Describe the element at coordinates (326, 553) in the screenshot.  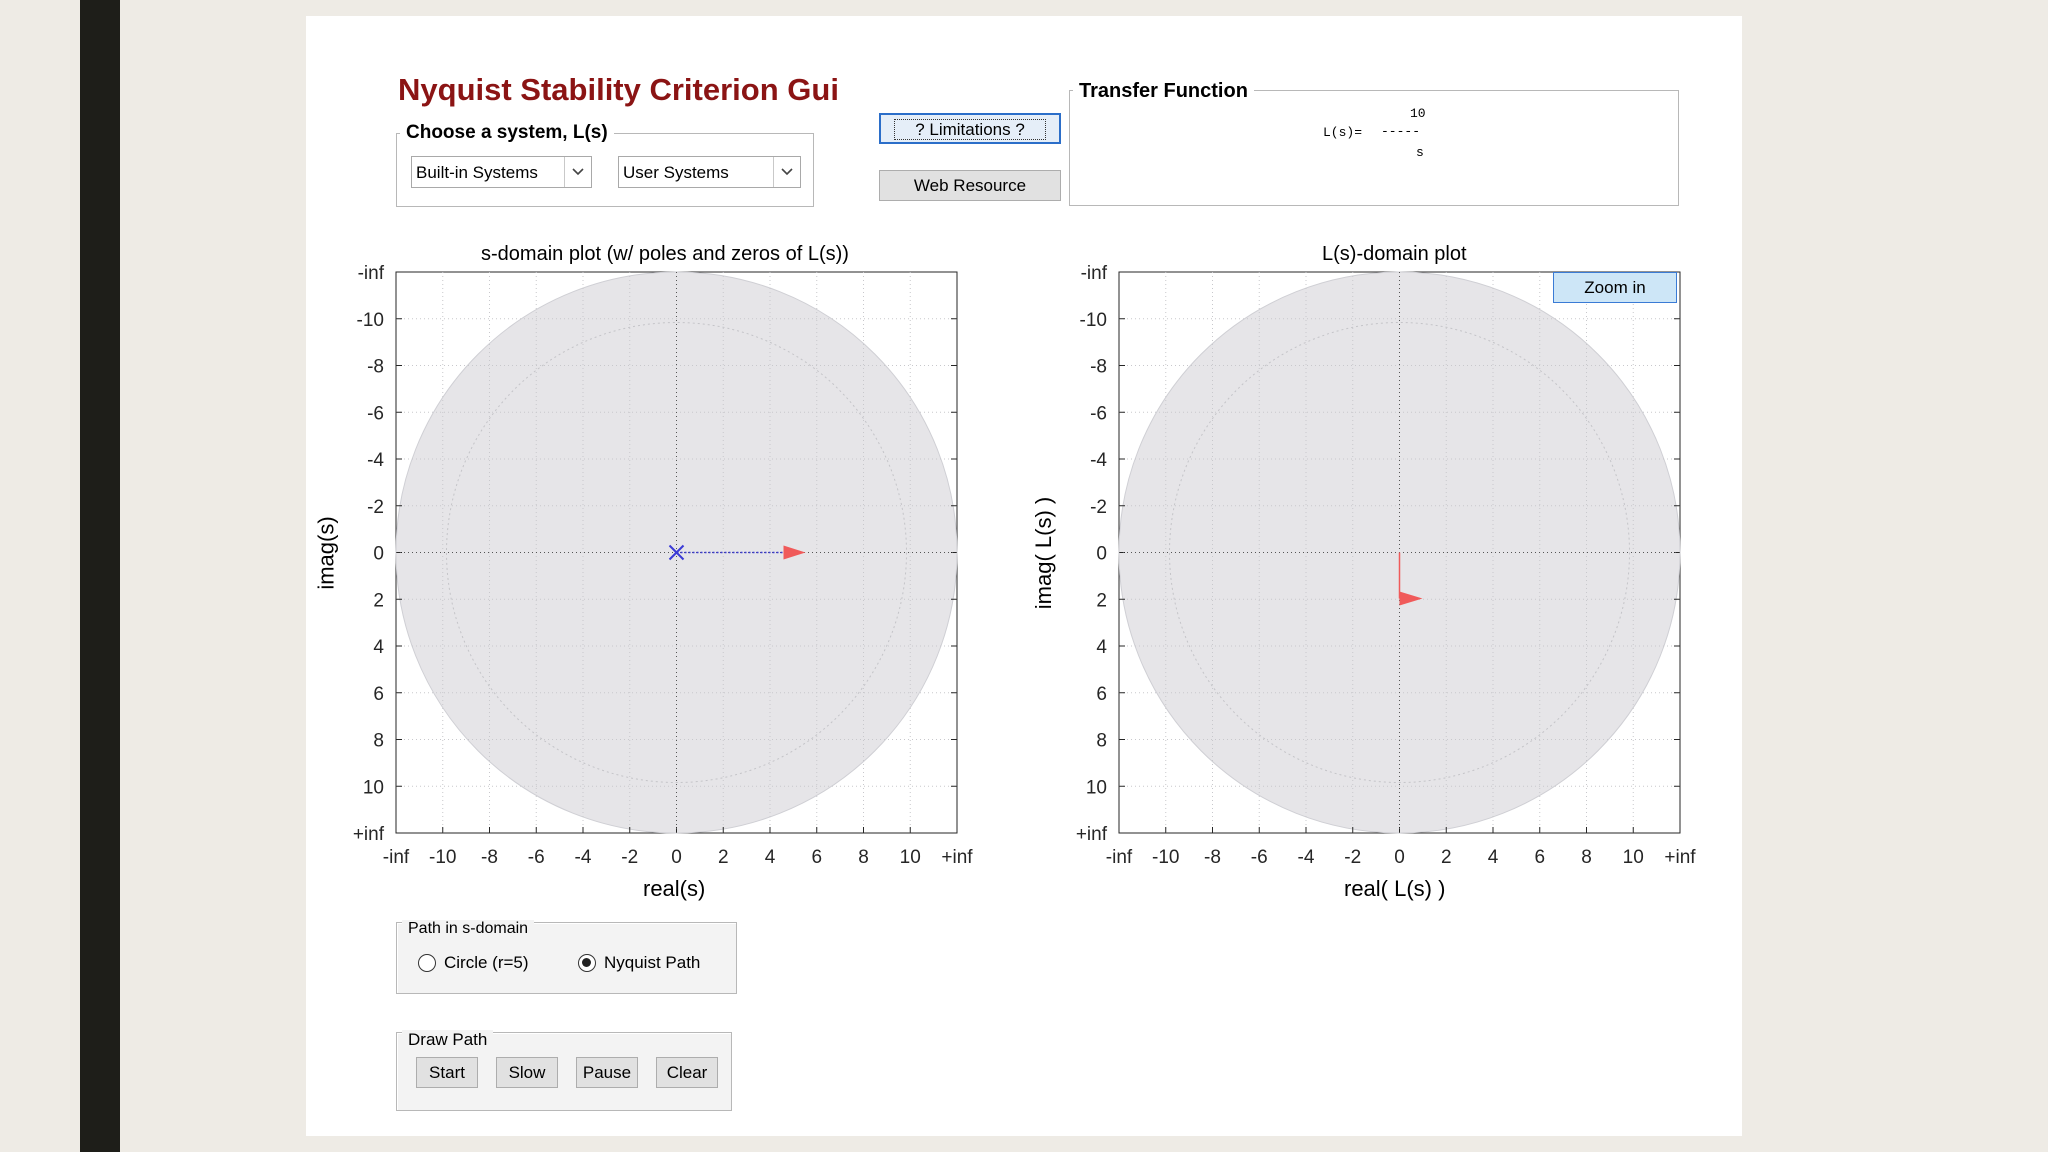
I see `s-plot-ylabel: imag(s)` at that location.